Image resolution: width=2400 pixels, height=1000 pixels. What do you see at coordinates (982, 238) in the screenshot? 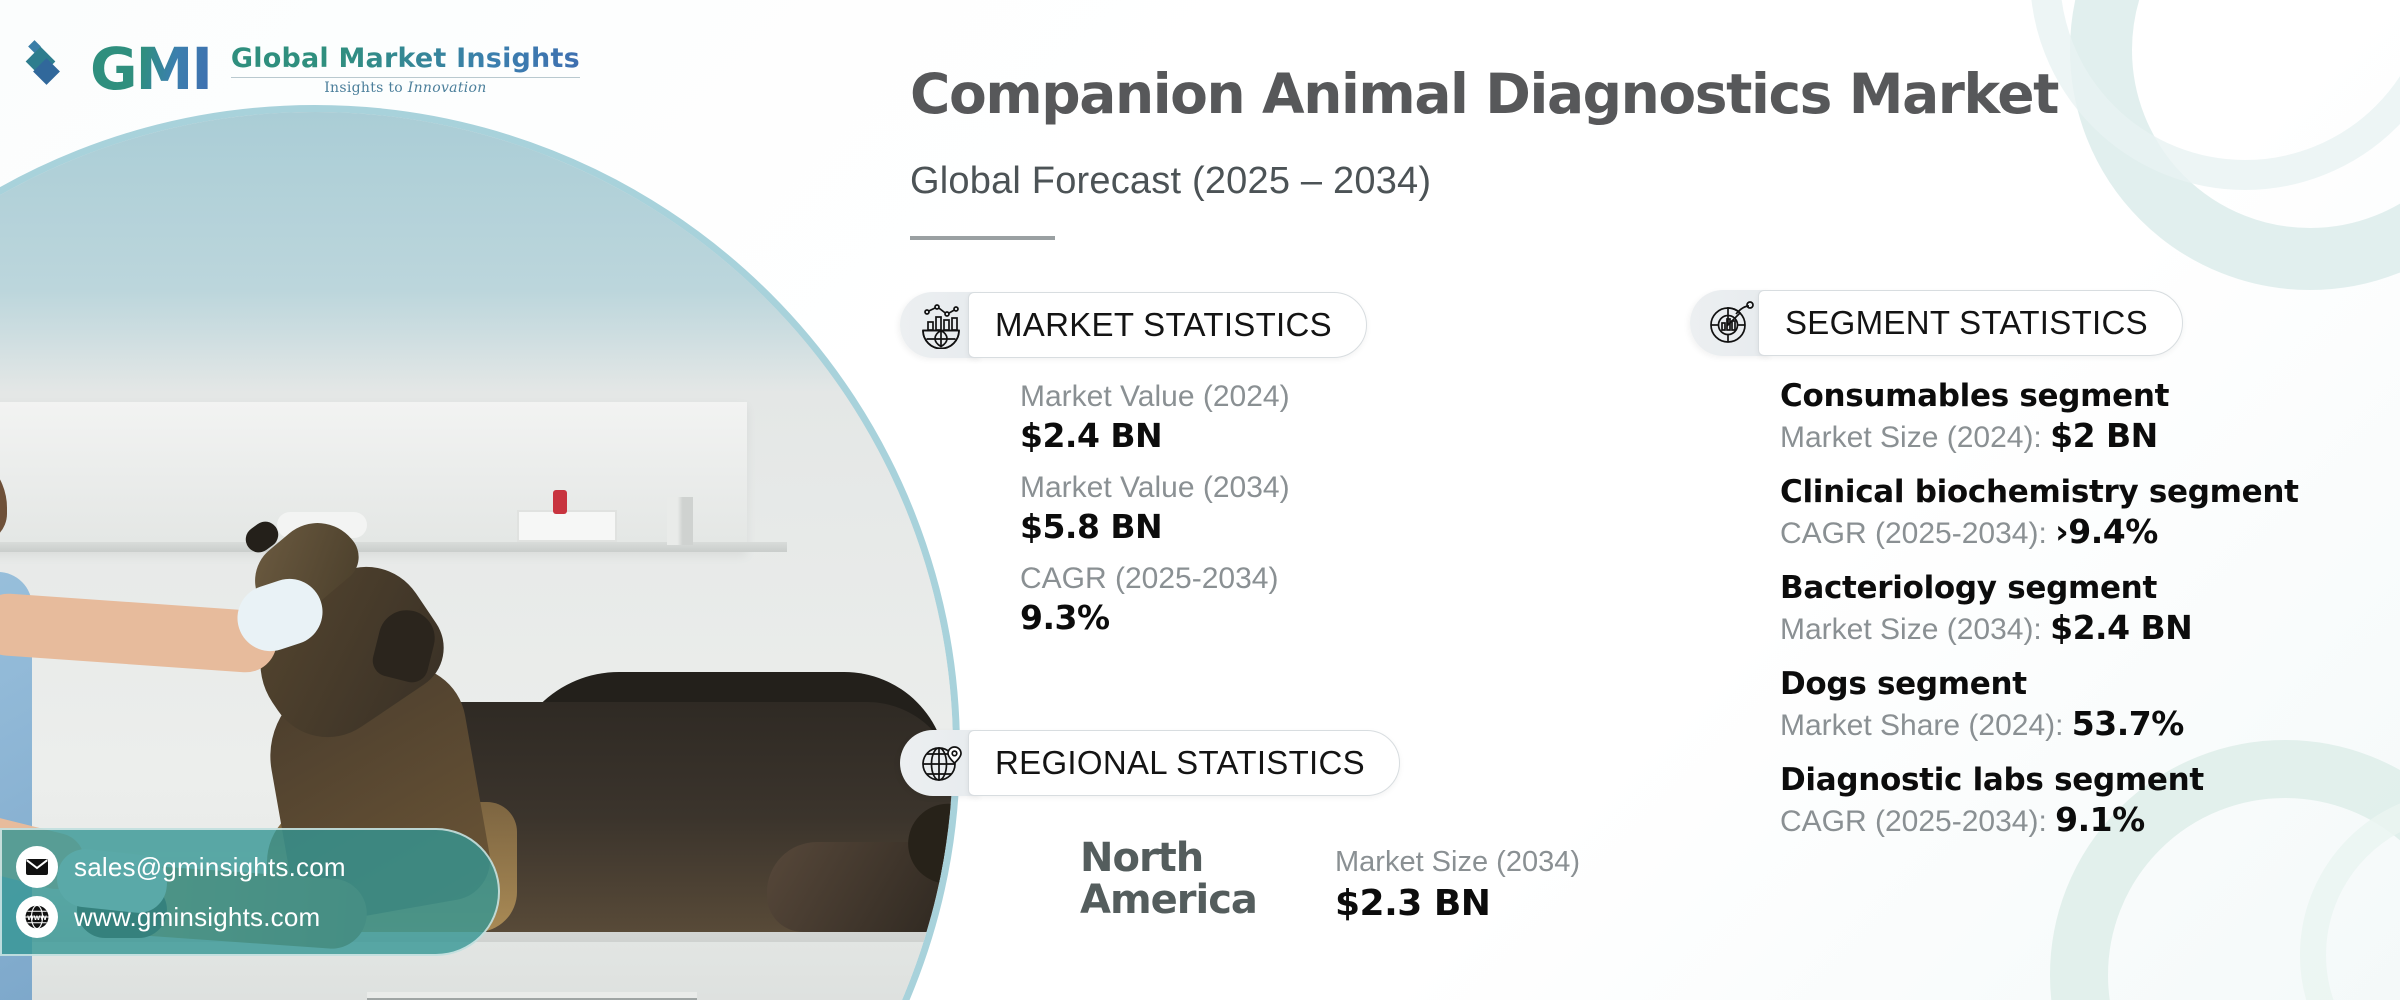
I see `title-underline` at bounding box center [982, 238].